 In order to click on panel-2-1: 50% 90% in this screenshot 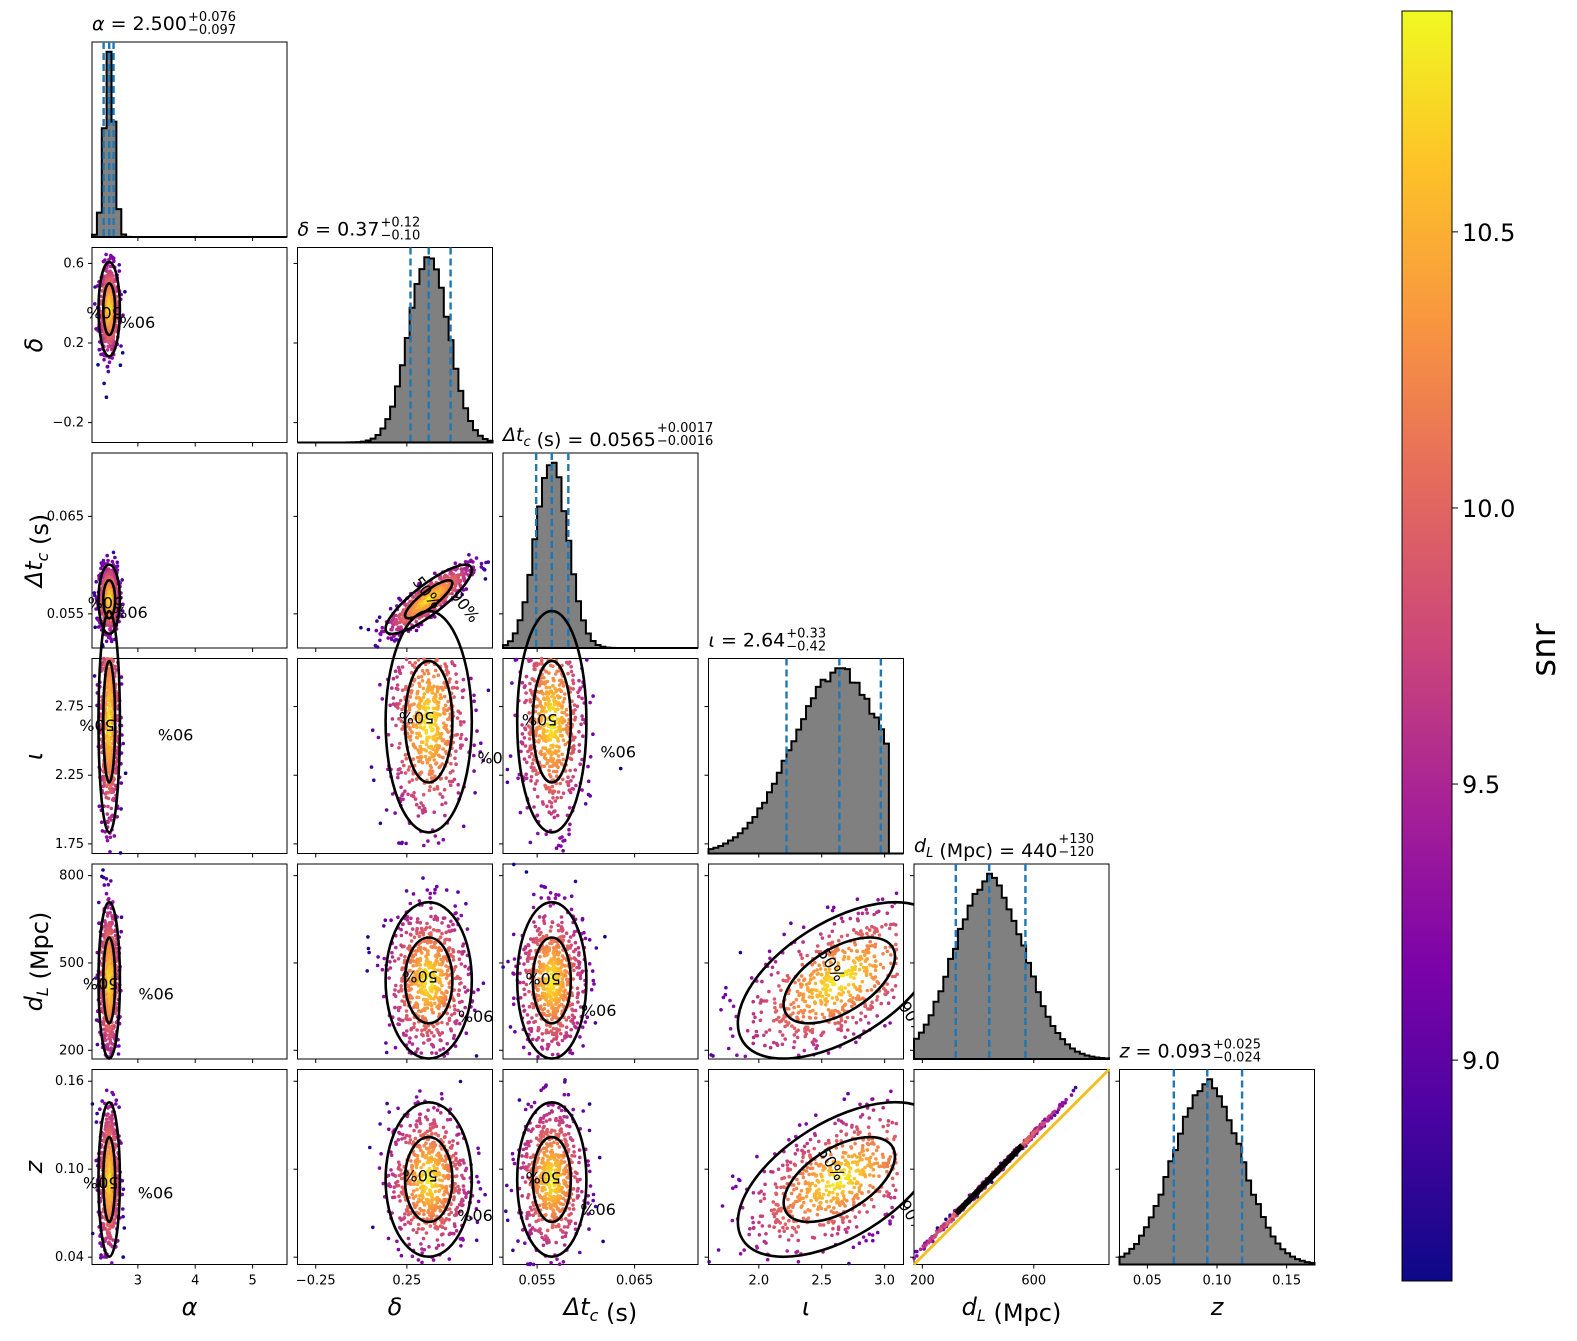, I will do `click(393, 552)`.